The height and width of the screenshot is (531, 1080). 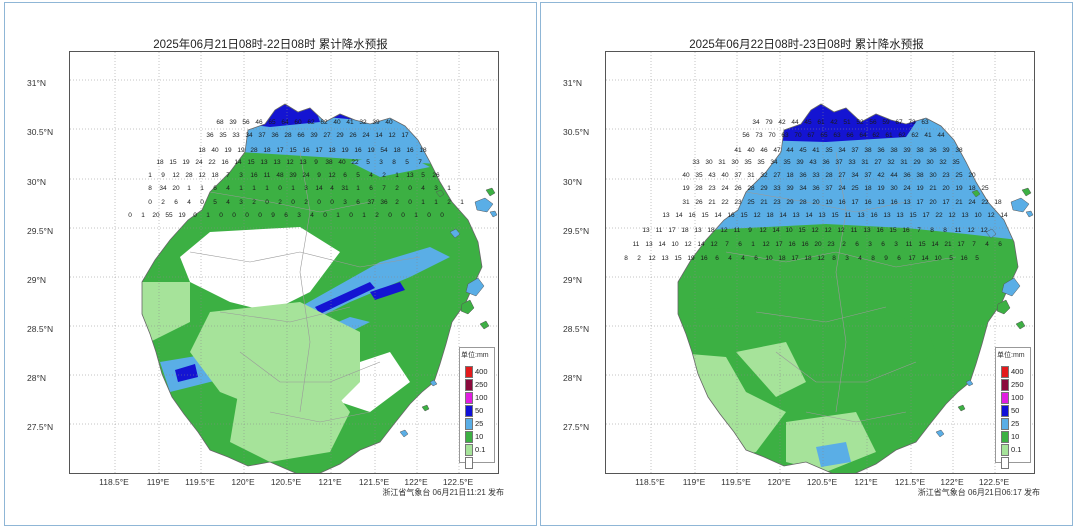 What do you see at coordinates (298, 122) in the screenshot?
I see `station-value: 60` at bounding box center [298, 122].